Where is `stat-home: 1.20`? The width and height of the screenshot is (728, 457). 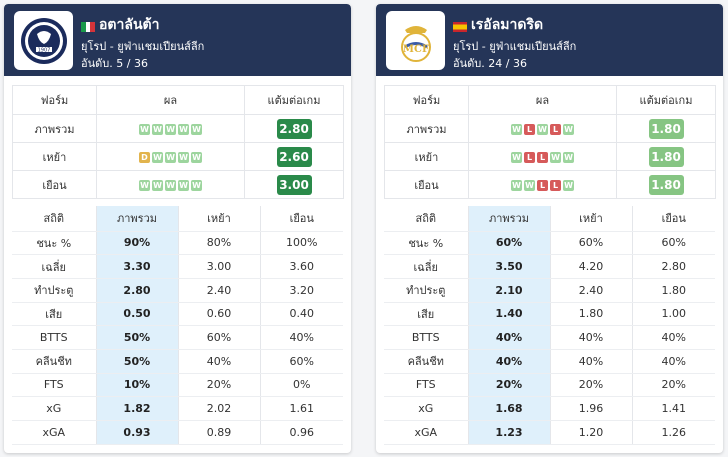 stat-home: 1.20 is located at coordinates (591, 432).